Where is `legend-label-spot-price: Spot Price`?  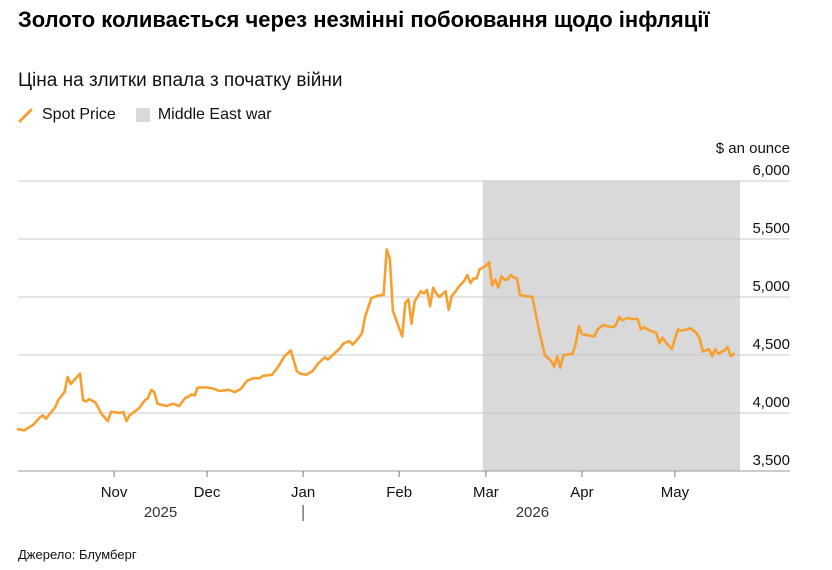 legend-label-spot-price: Spot Price is located at coordinates (79, 114).